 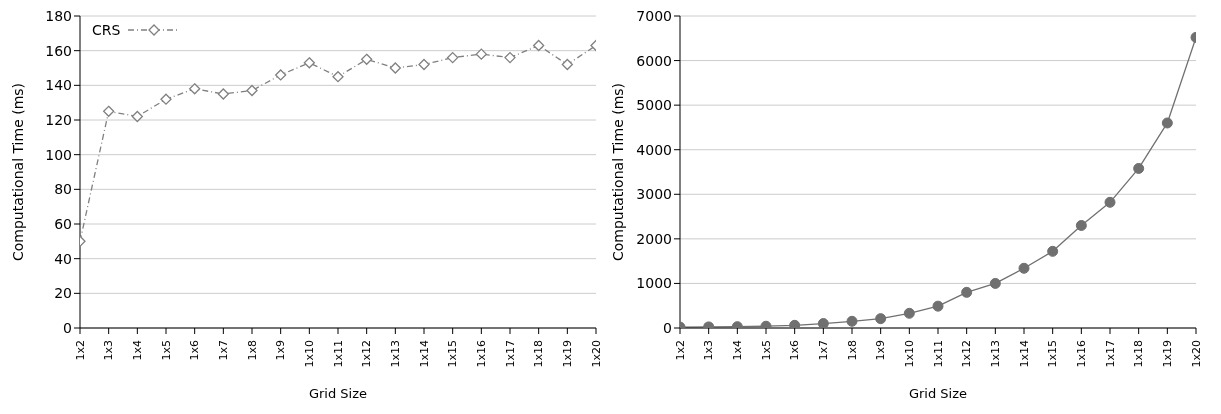 I want to click on y-tick-label: 2000, so click(x=654, y=238).